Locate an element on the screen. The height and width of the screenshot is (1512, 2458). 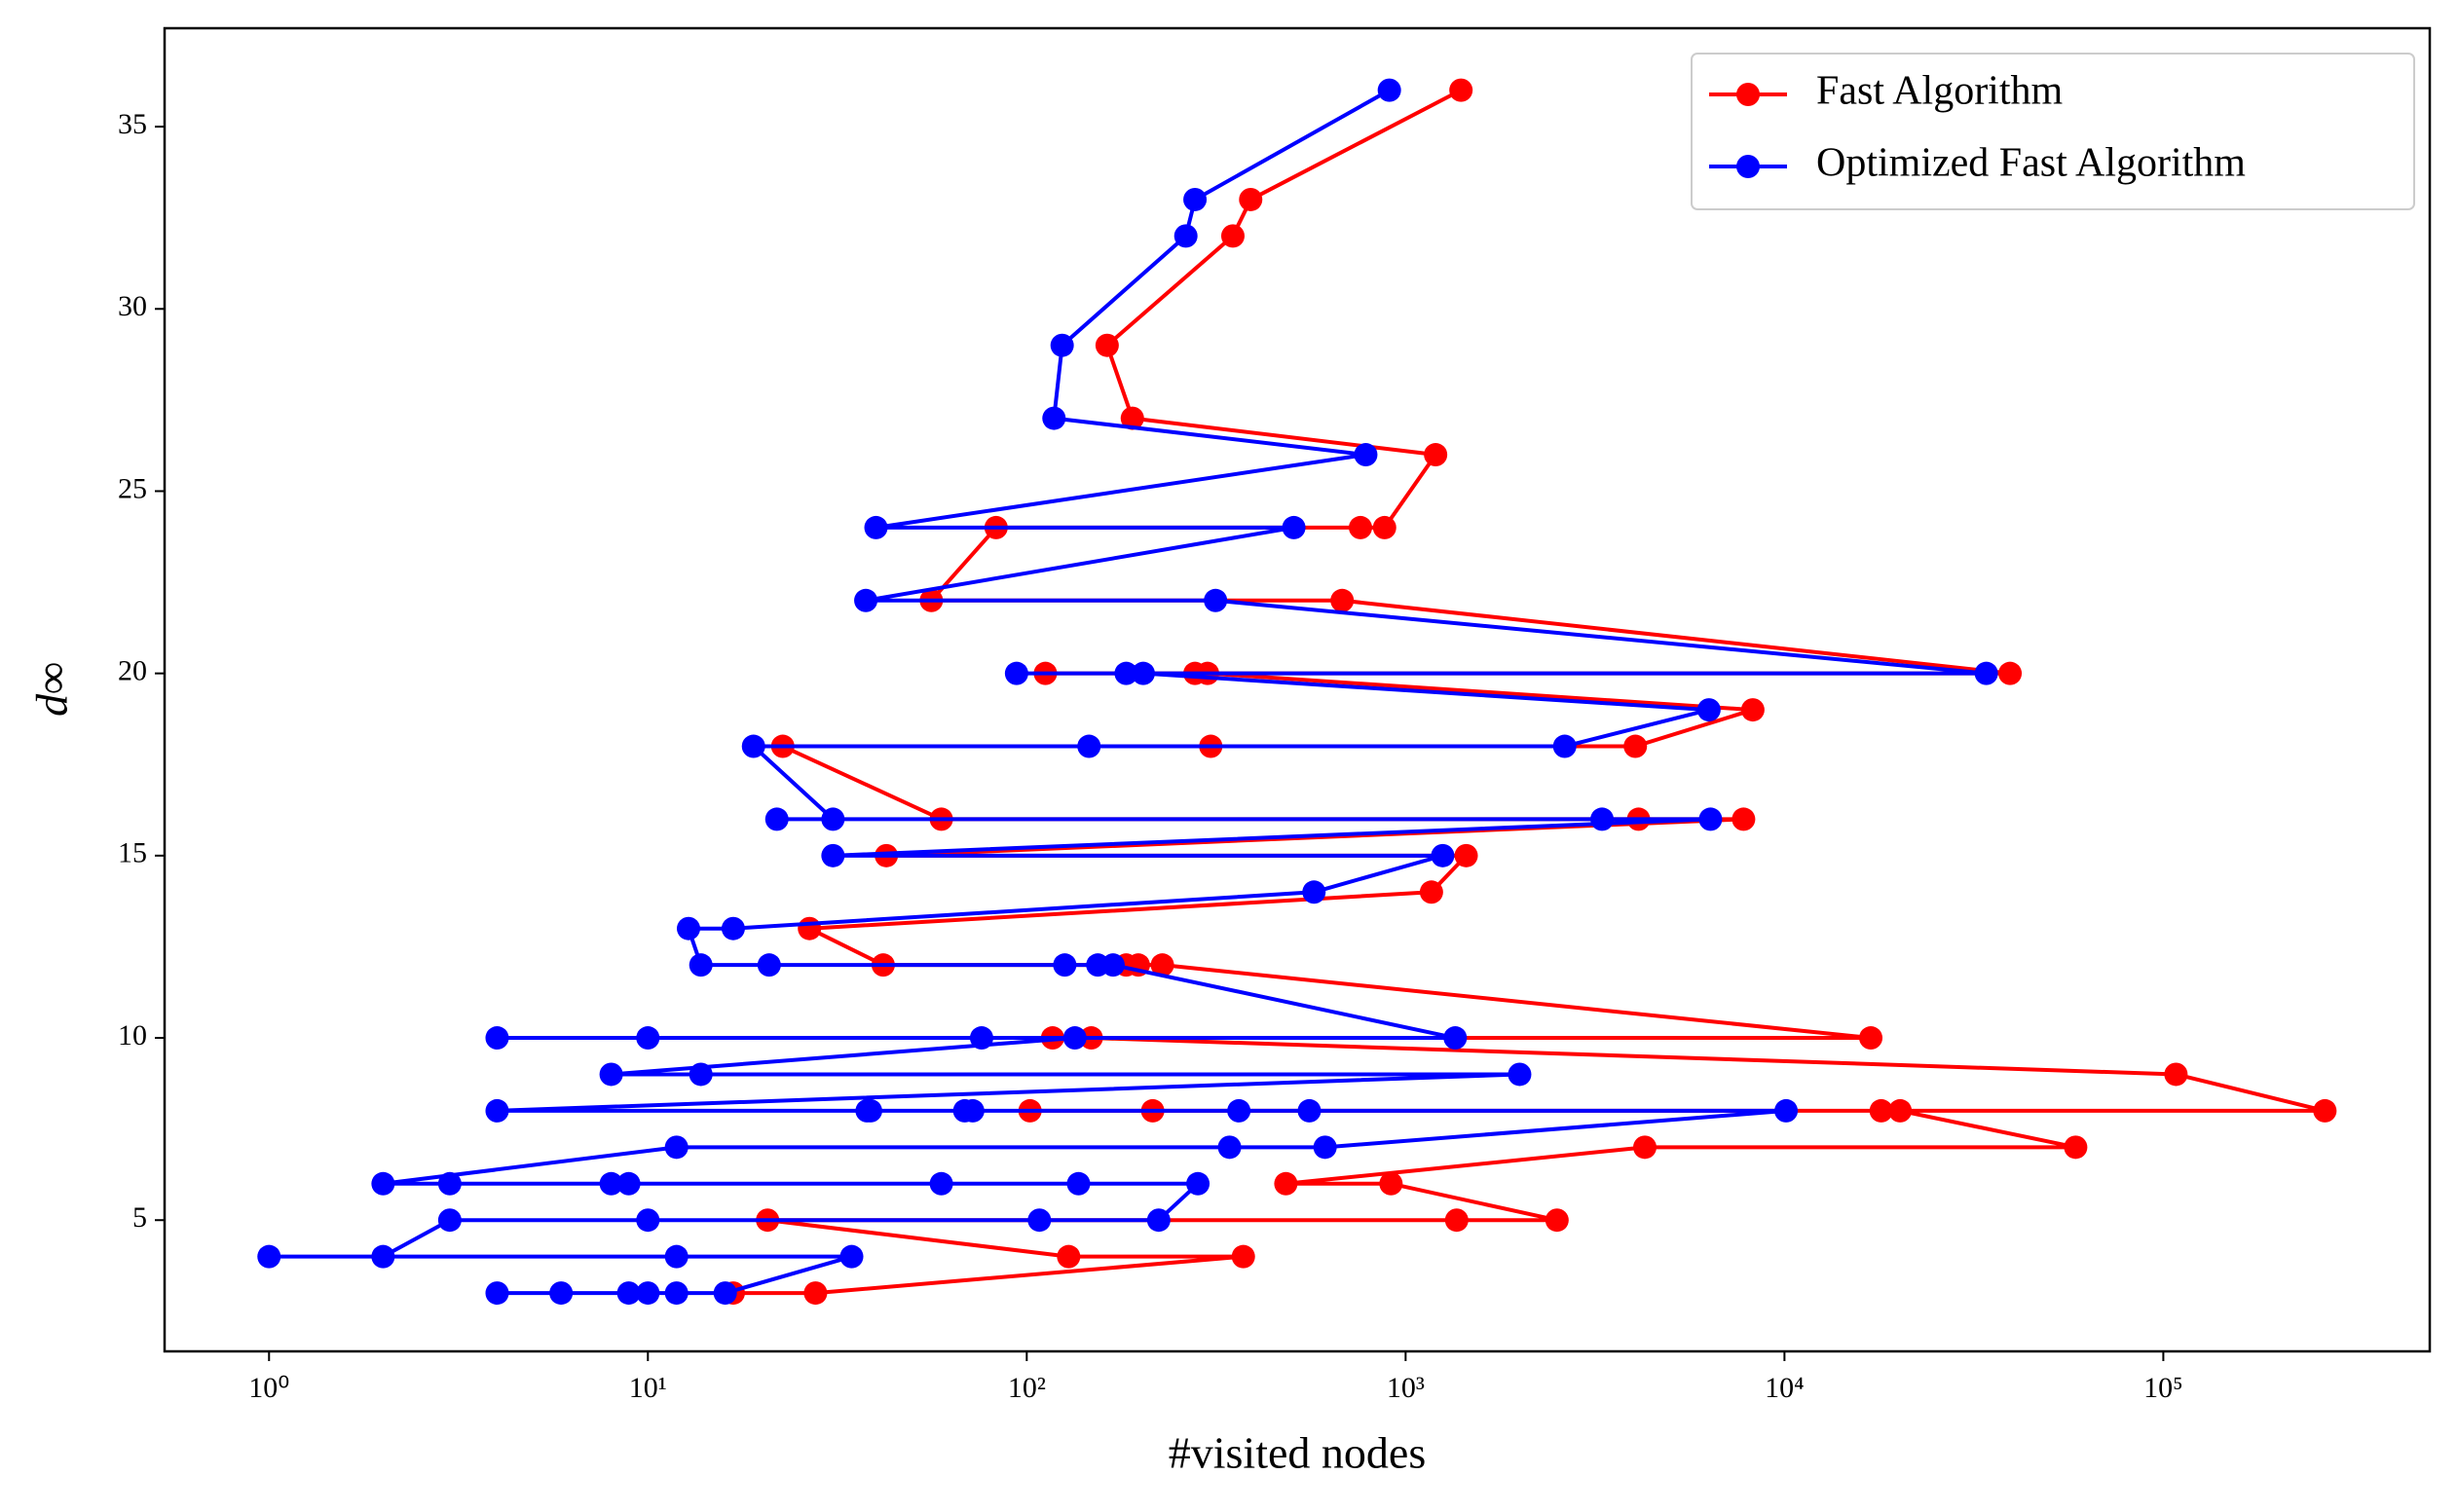
x-tick-label: 10² is located at coordinates (1027, 1388).